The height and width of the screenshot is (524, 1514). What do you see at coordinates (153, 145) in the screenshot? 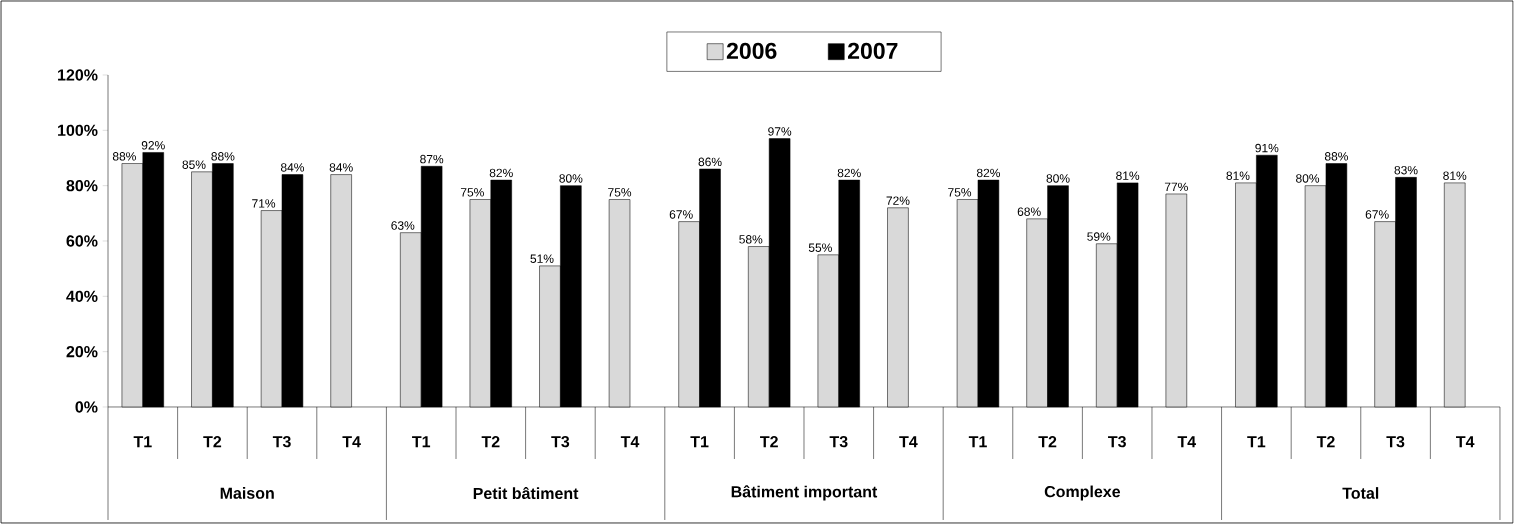
I see `data-label: 92%` at bounding box center [153, 145].